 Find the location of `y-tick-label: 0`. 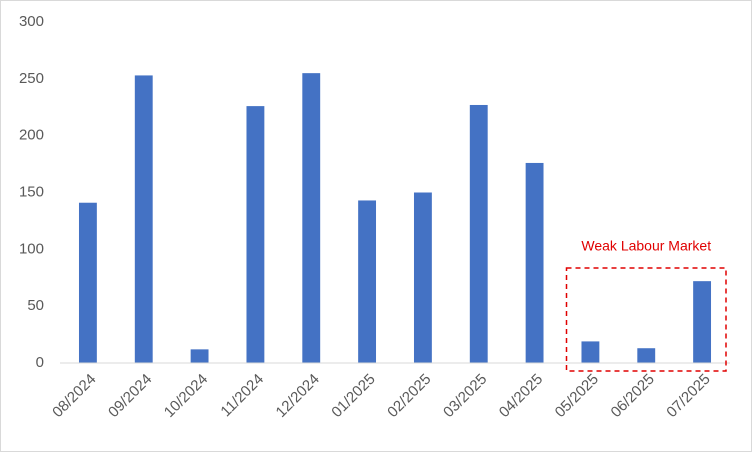

y-tick-label: 0 is located at coordinates (40, 362).